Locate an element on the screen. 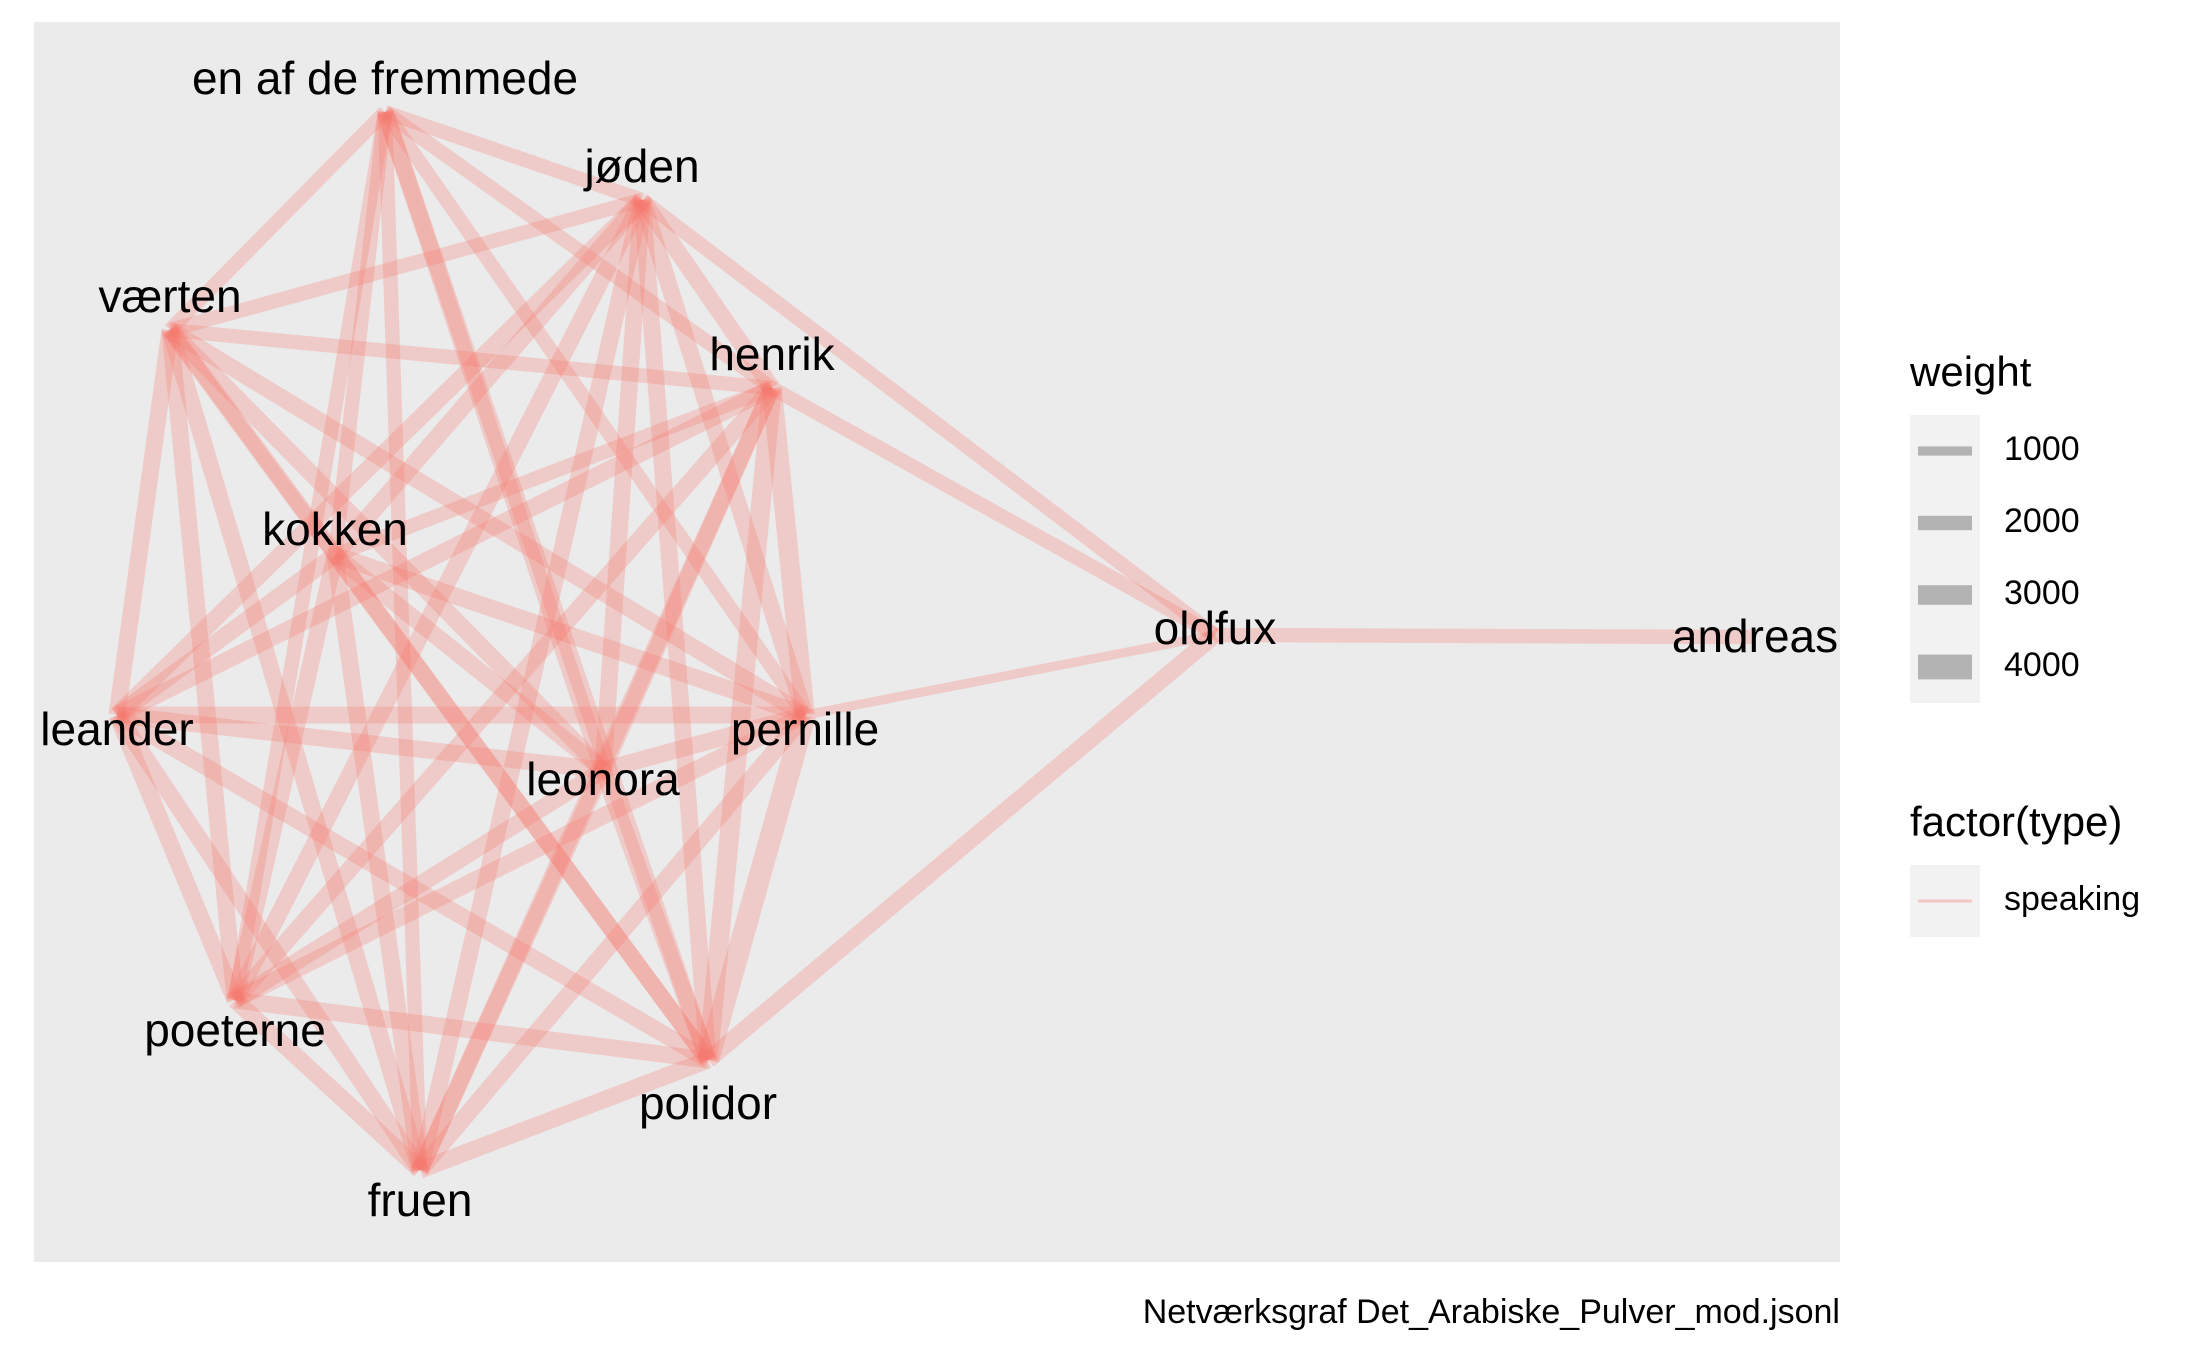 The height and width of the screenshot is (1350, 2187). edge-henrik-fruen is located at coordinates (596, 779).